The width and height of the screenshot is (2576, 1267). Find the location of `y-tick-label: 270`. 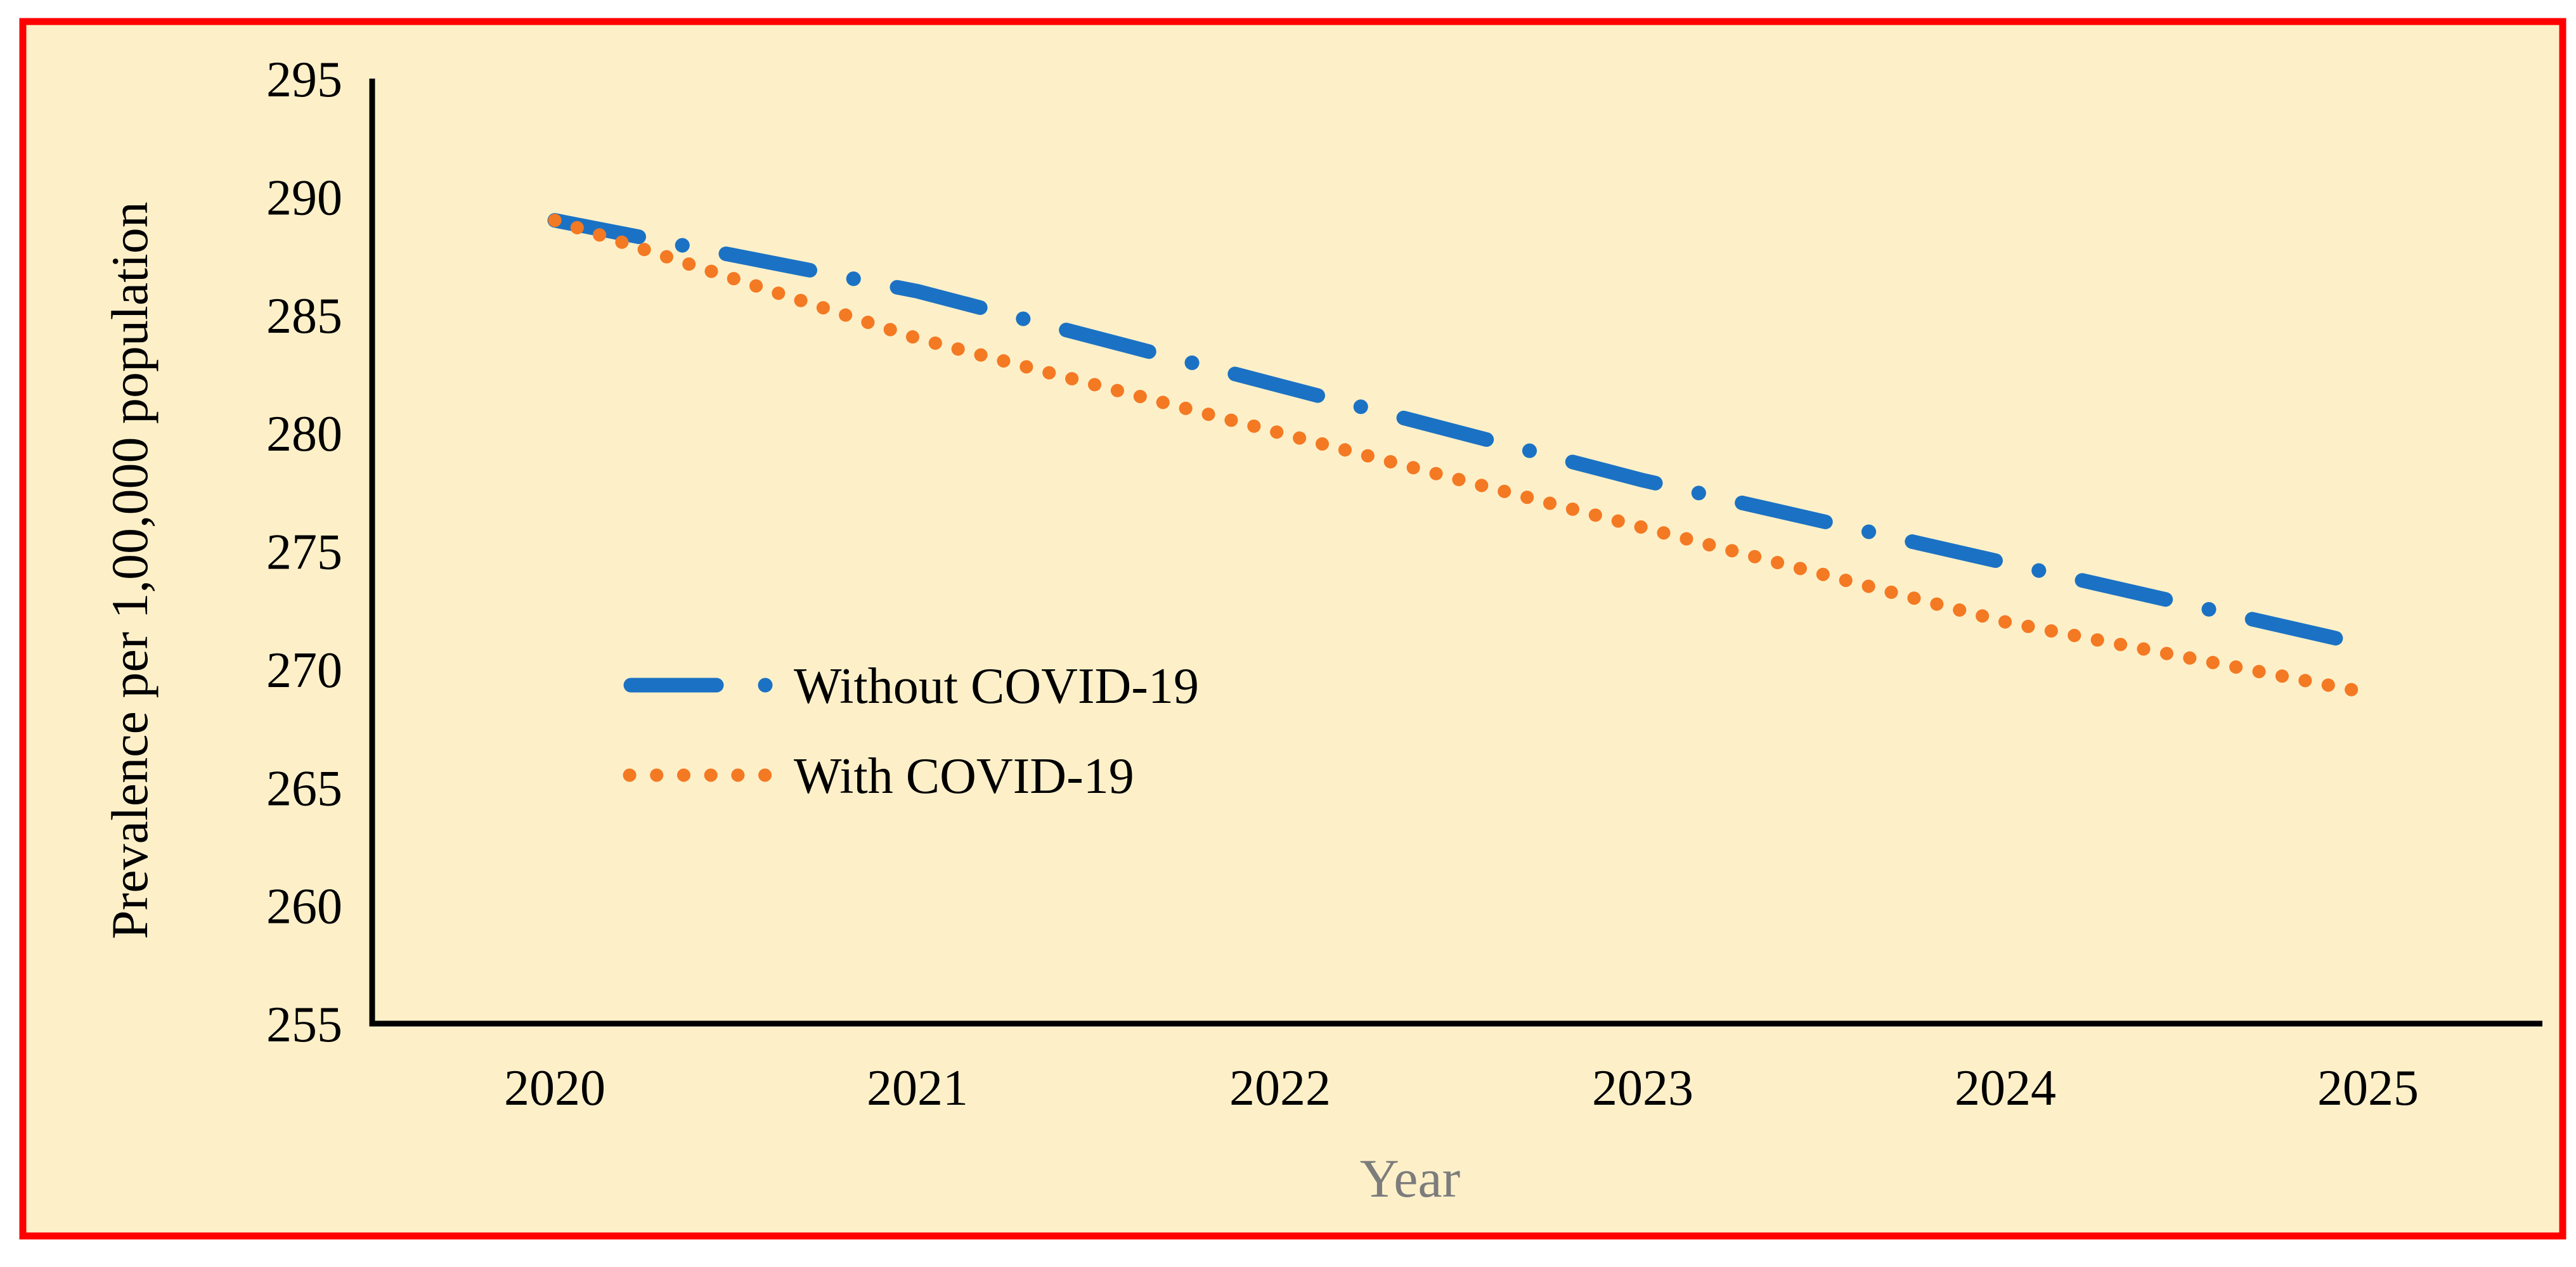

y-tick-label: 270 is located at coordinates (304, 670).